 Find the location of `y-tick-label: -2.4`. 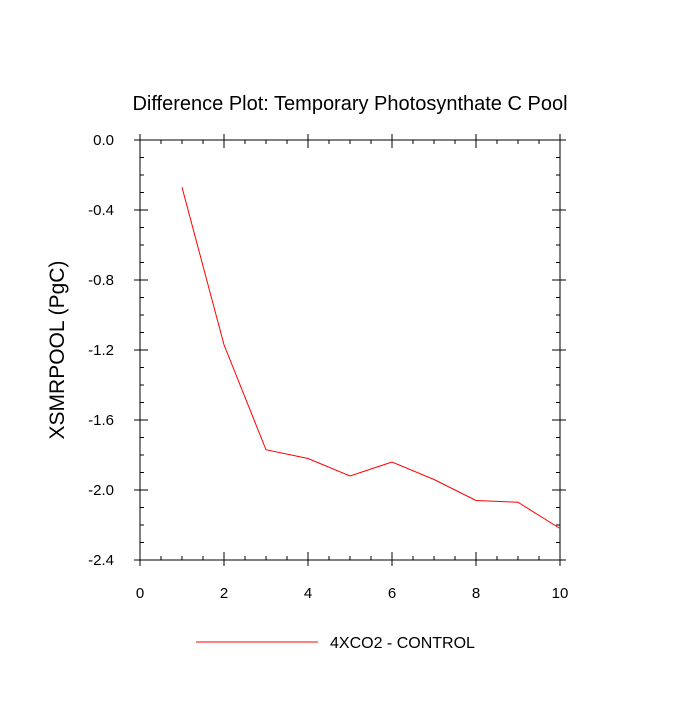

y-tick-label: -2.4 is located at coordinates (101, 560).